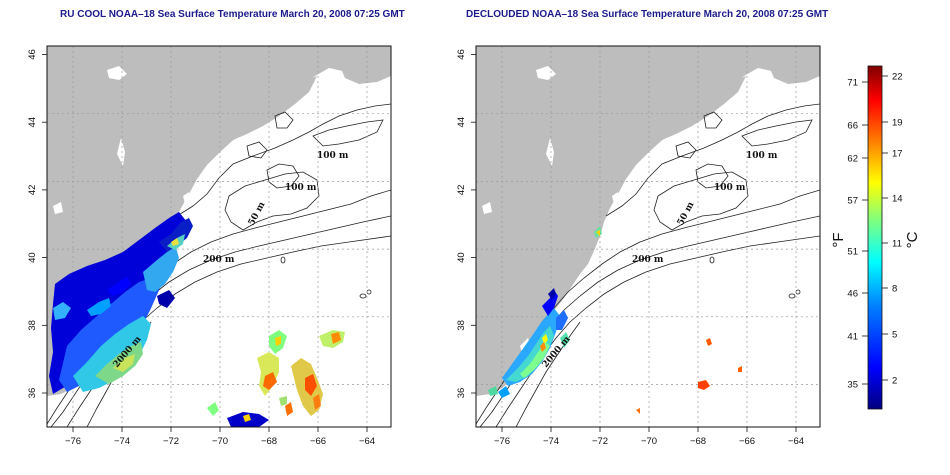 The image size is (950, 475). Describe the element at coordinates (32, 325) in the screenshot. I see `left-y-tick-label: 38` at that location.